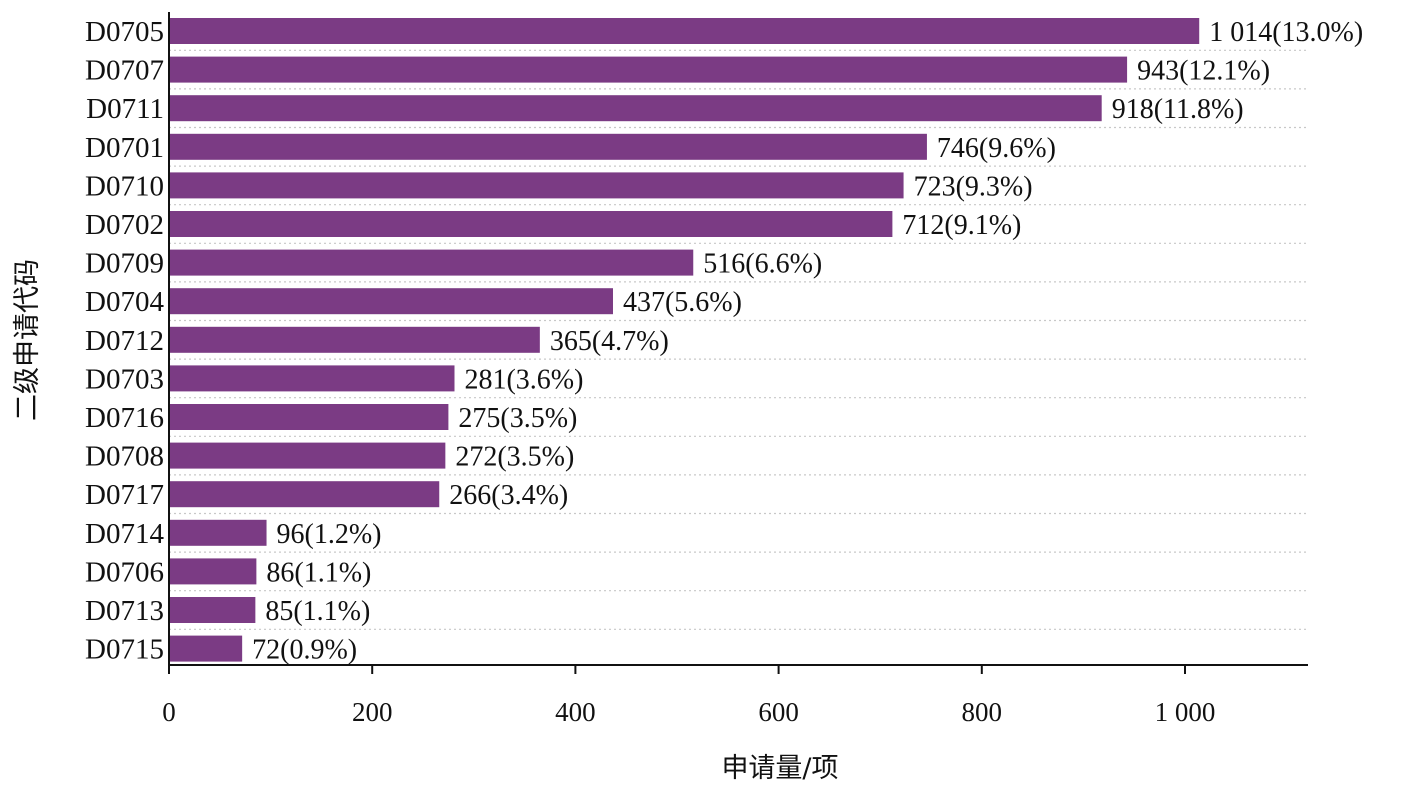 Image resolution: width=1403 pixels, height=787 pixels. I want to click on data-label: 918(11.8%), so click(1178, 109).